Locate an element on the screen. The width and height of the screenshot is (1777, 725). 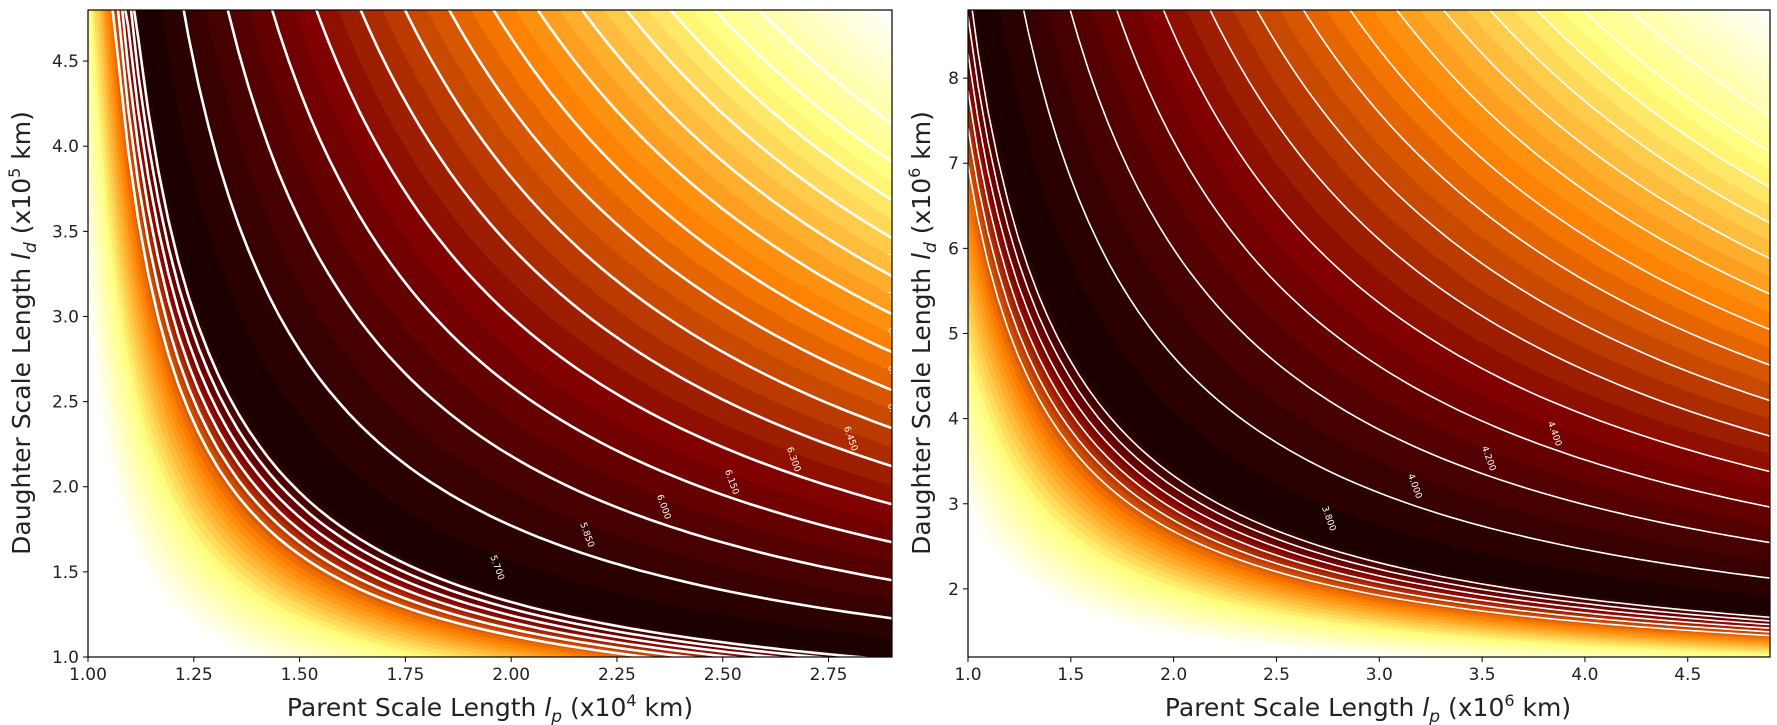
left-x-ticks: 1.00 1.25 1.50 1.75 2.00 2.25 2.50 2.75 is located at coordinates (458, 671).